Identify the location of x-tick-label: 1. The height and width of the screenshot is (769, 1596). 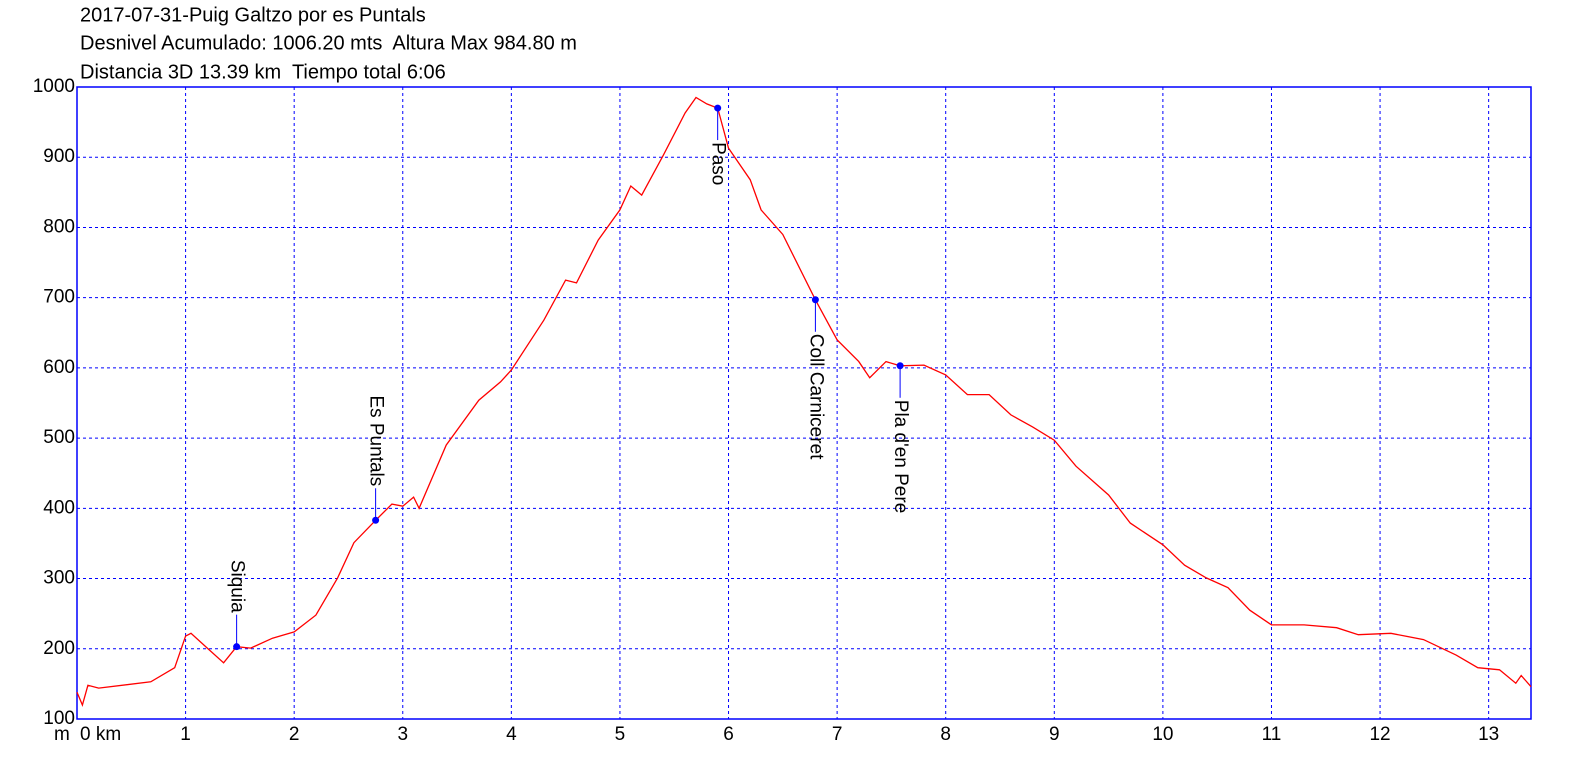
(185, 734).